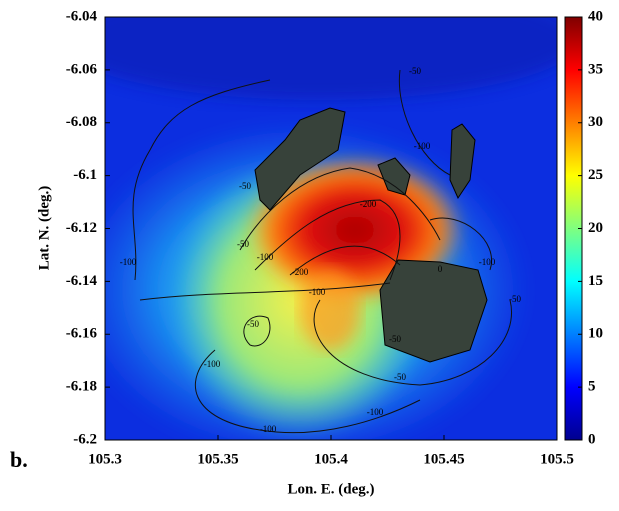 The height and width of the screenshot is (511, 619). What do you see at coordinates (595, 281) in the screenshot?
I see `colorbar-tick-label: 15` at bounding box center [595, 281].